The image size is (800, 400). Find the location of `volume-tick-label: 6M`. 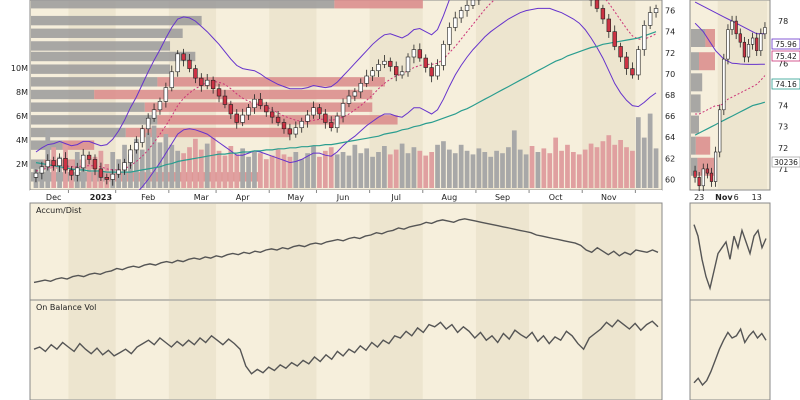

volume-tick-label: 6M is located at coordinates (22, 116).